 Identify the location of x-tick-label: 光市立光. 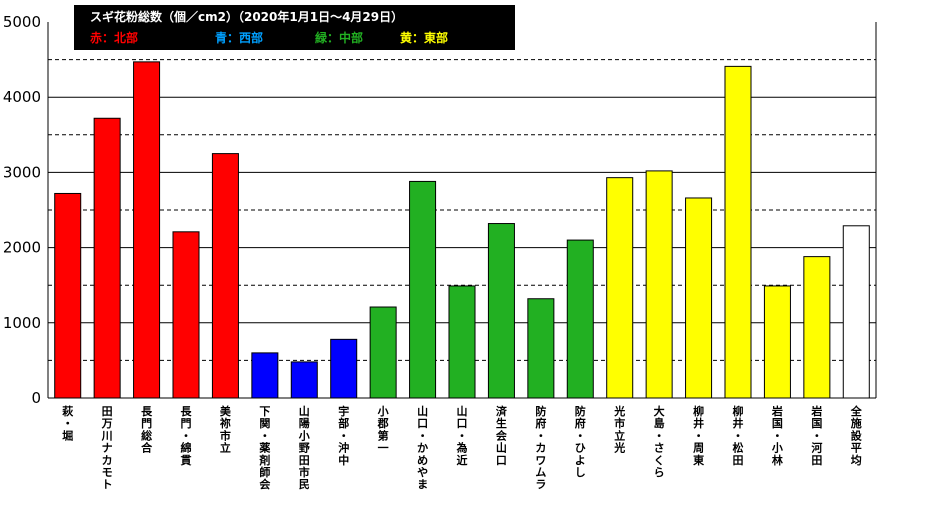
(619, 429).